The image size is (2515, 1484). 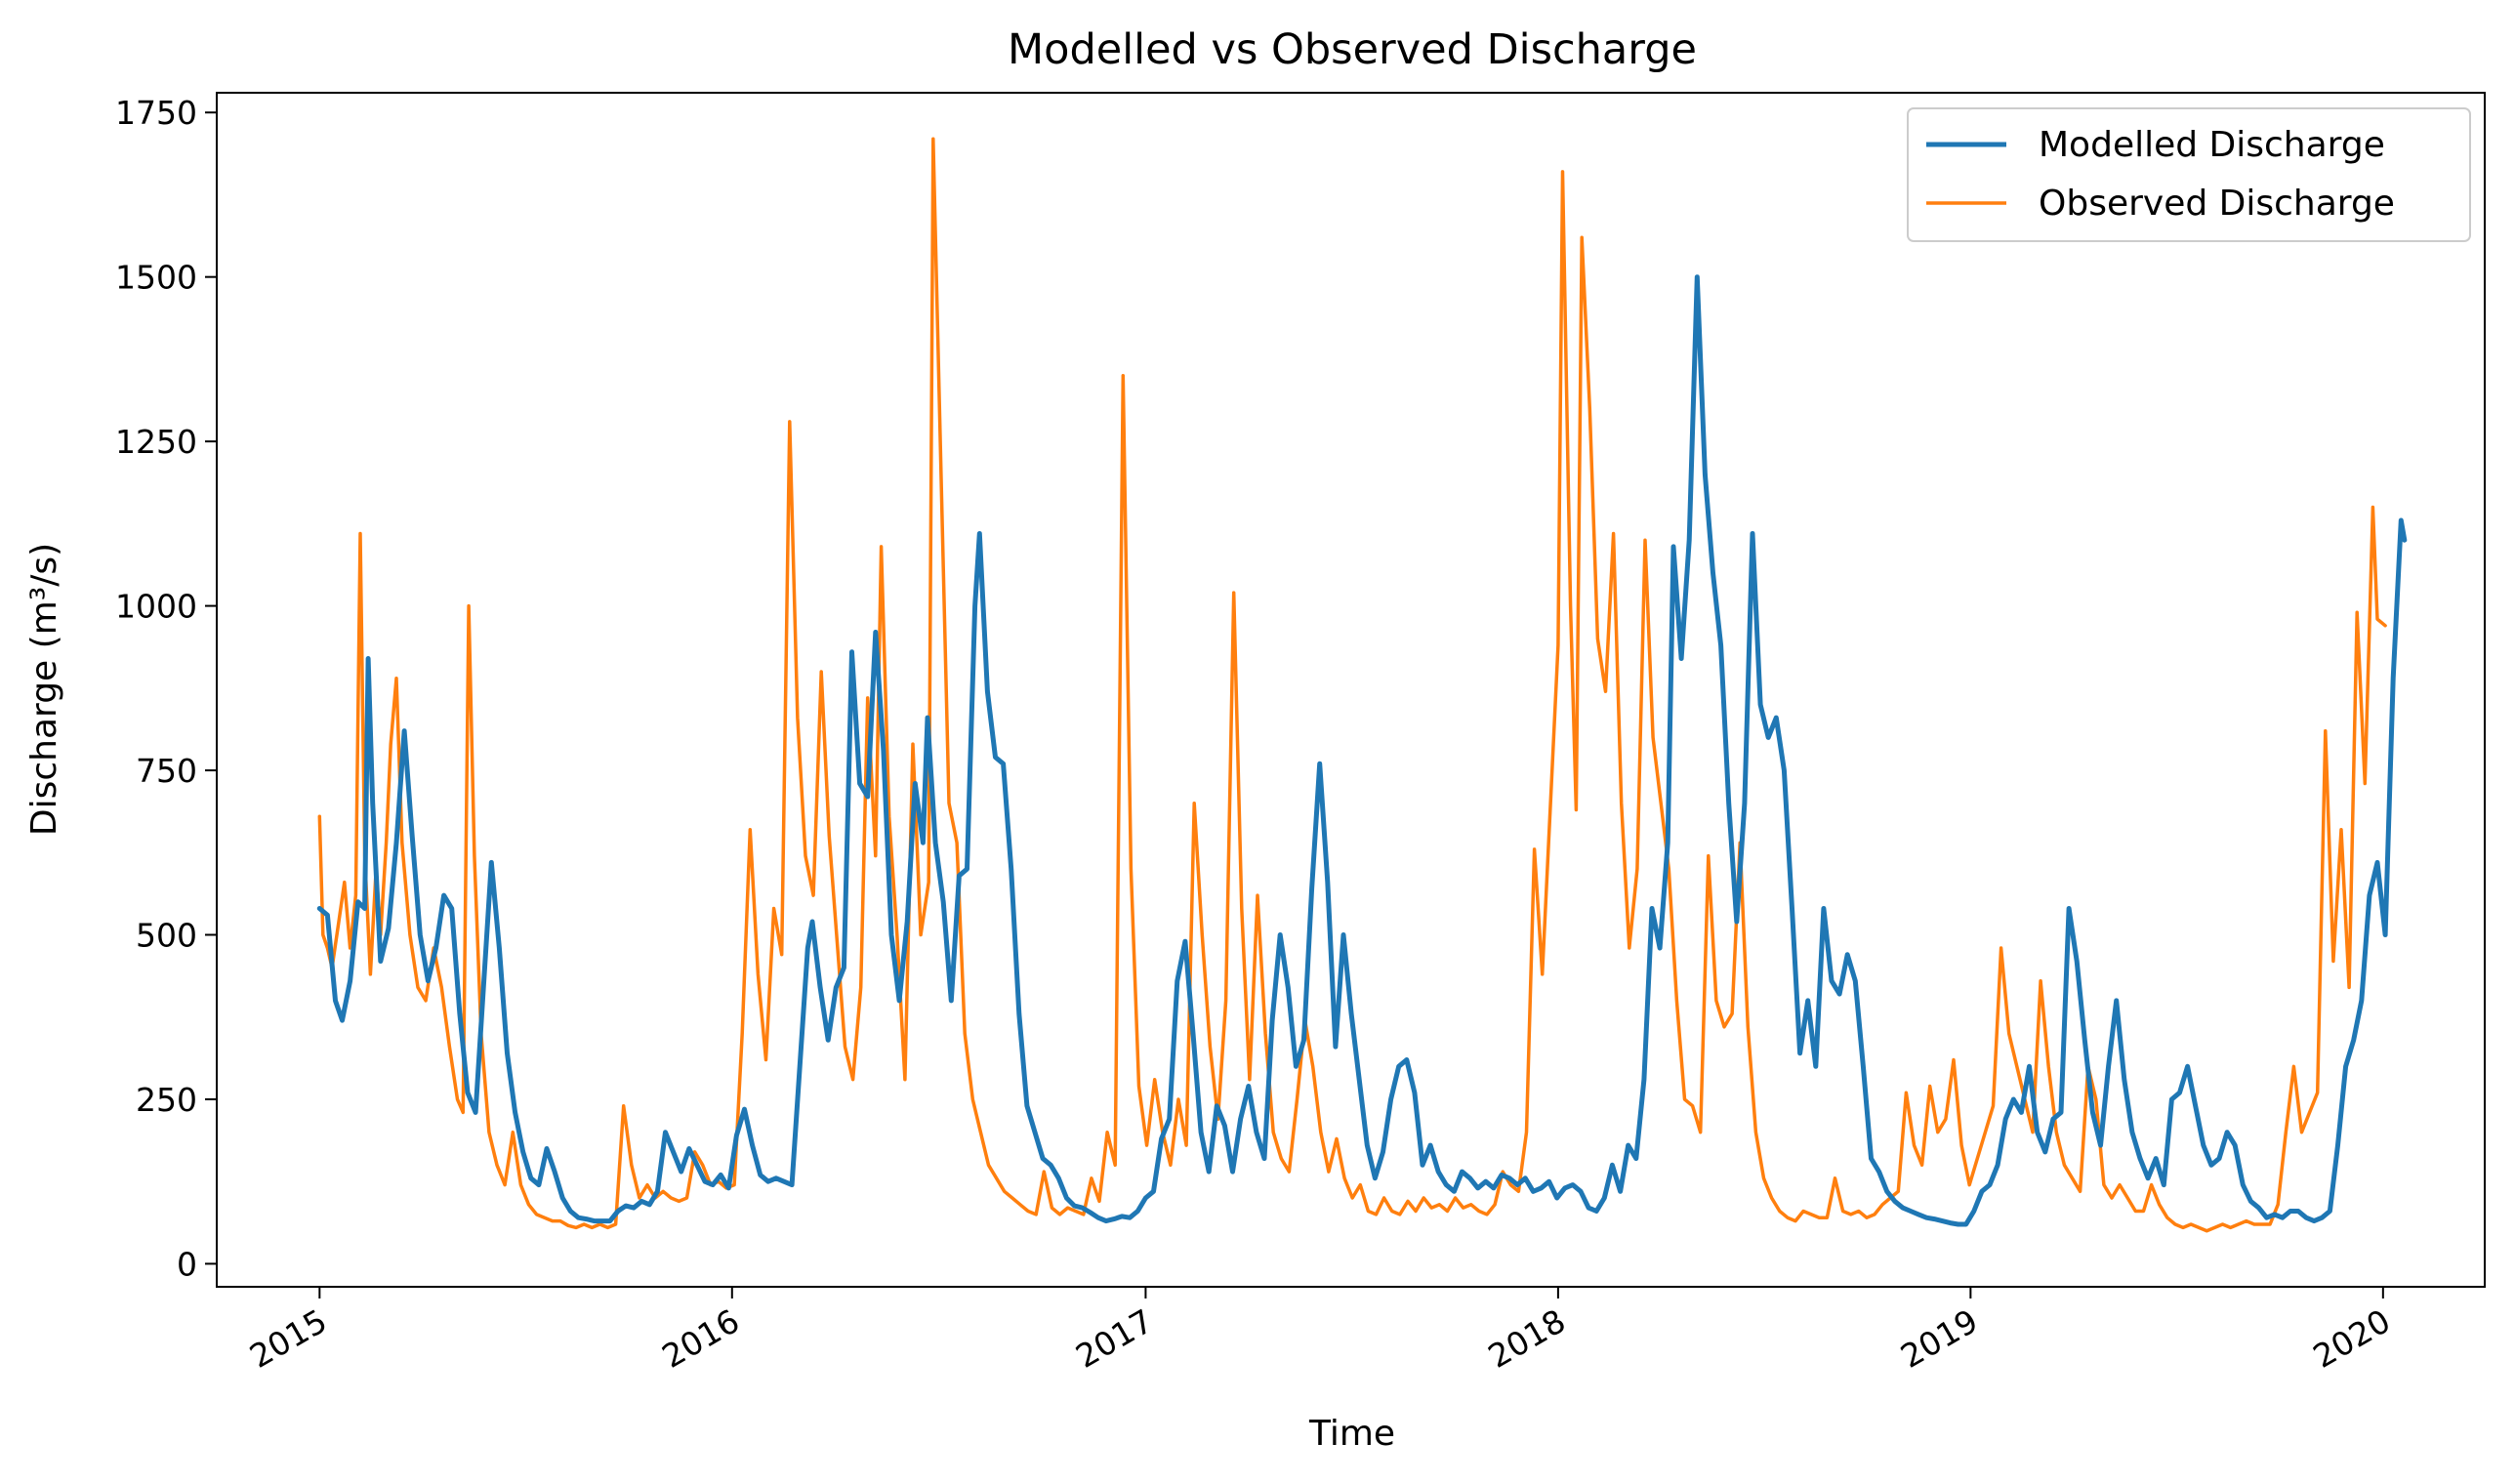 I want to click on y-tick-label: 1250, so click(x=156, y=442).